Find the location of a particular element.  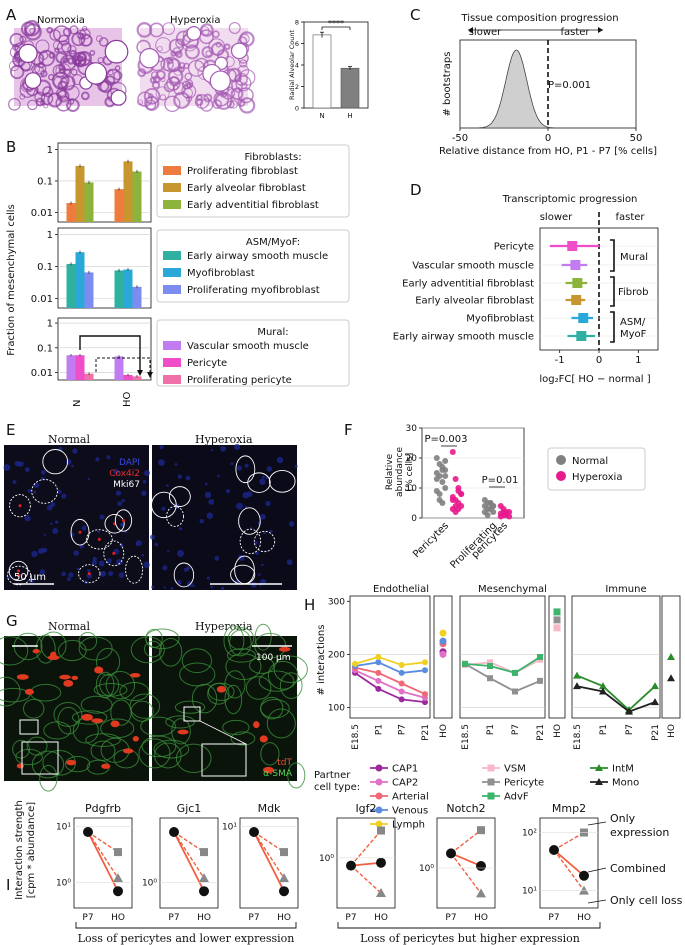

h-ho-frame is located at coordinates (443, 657).